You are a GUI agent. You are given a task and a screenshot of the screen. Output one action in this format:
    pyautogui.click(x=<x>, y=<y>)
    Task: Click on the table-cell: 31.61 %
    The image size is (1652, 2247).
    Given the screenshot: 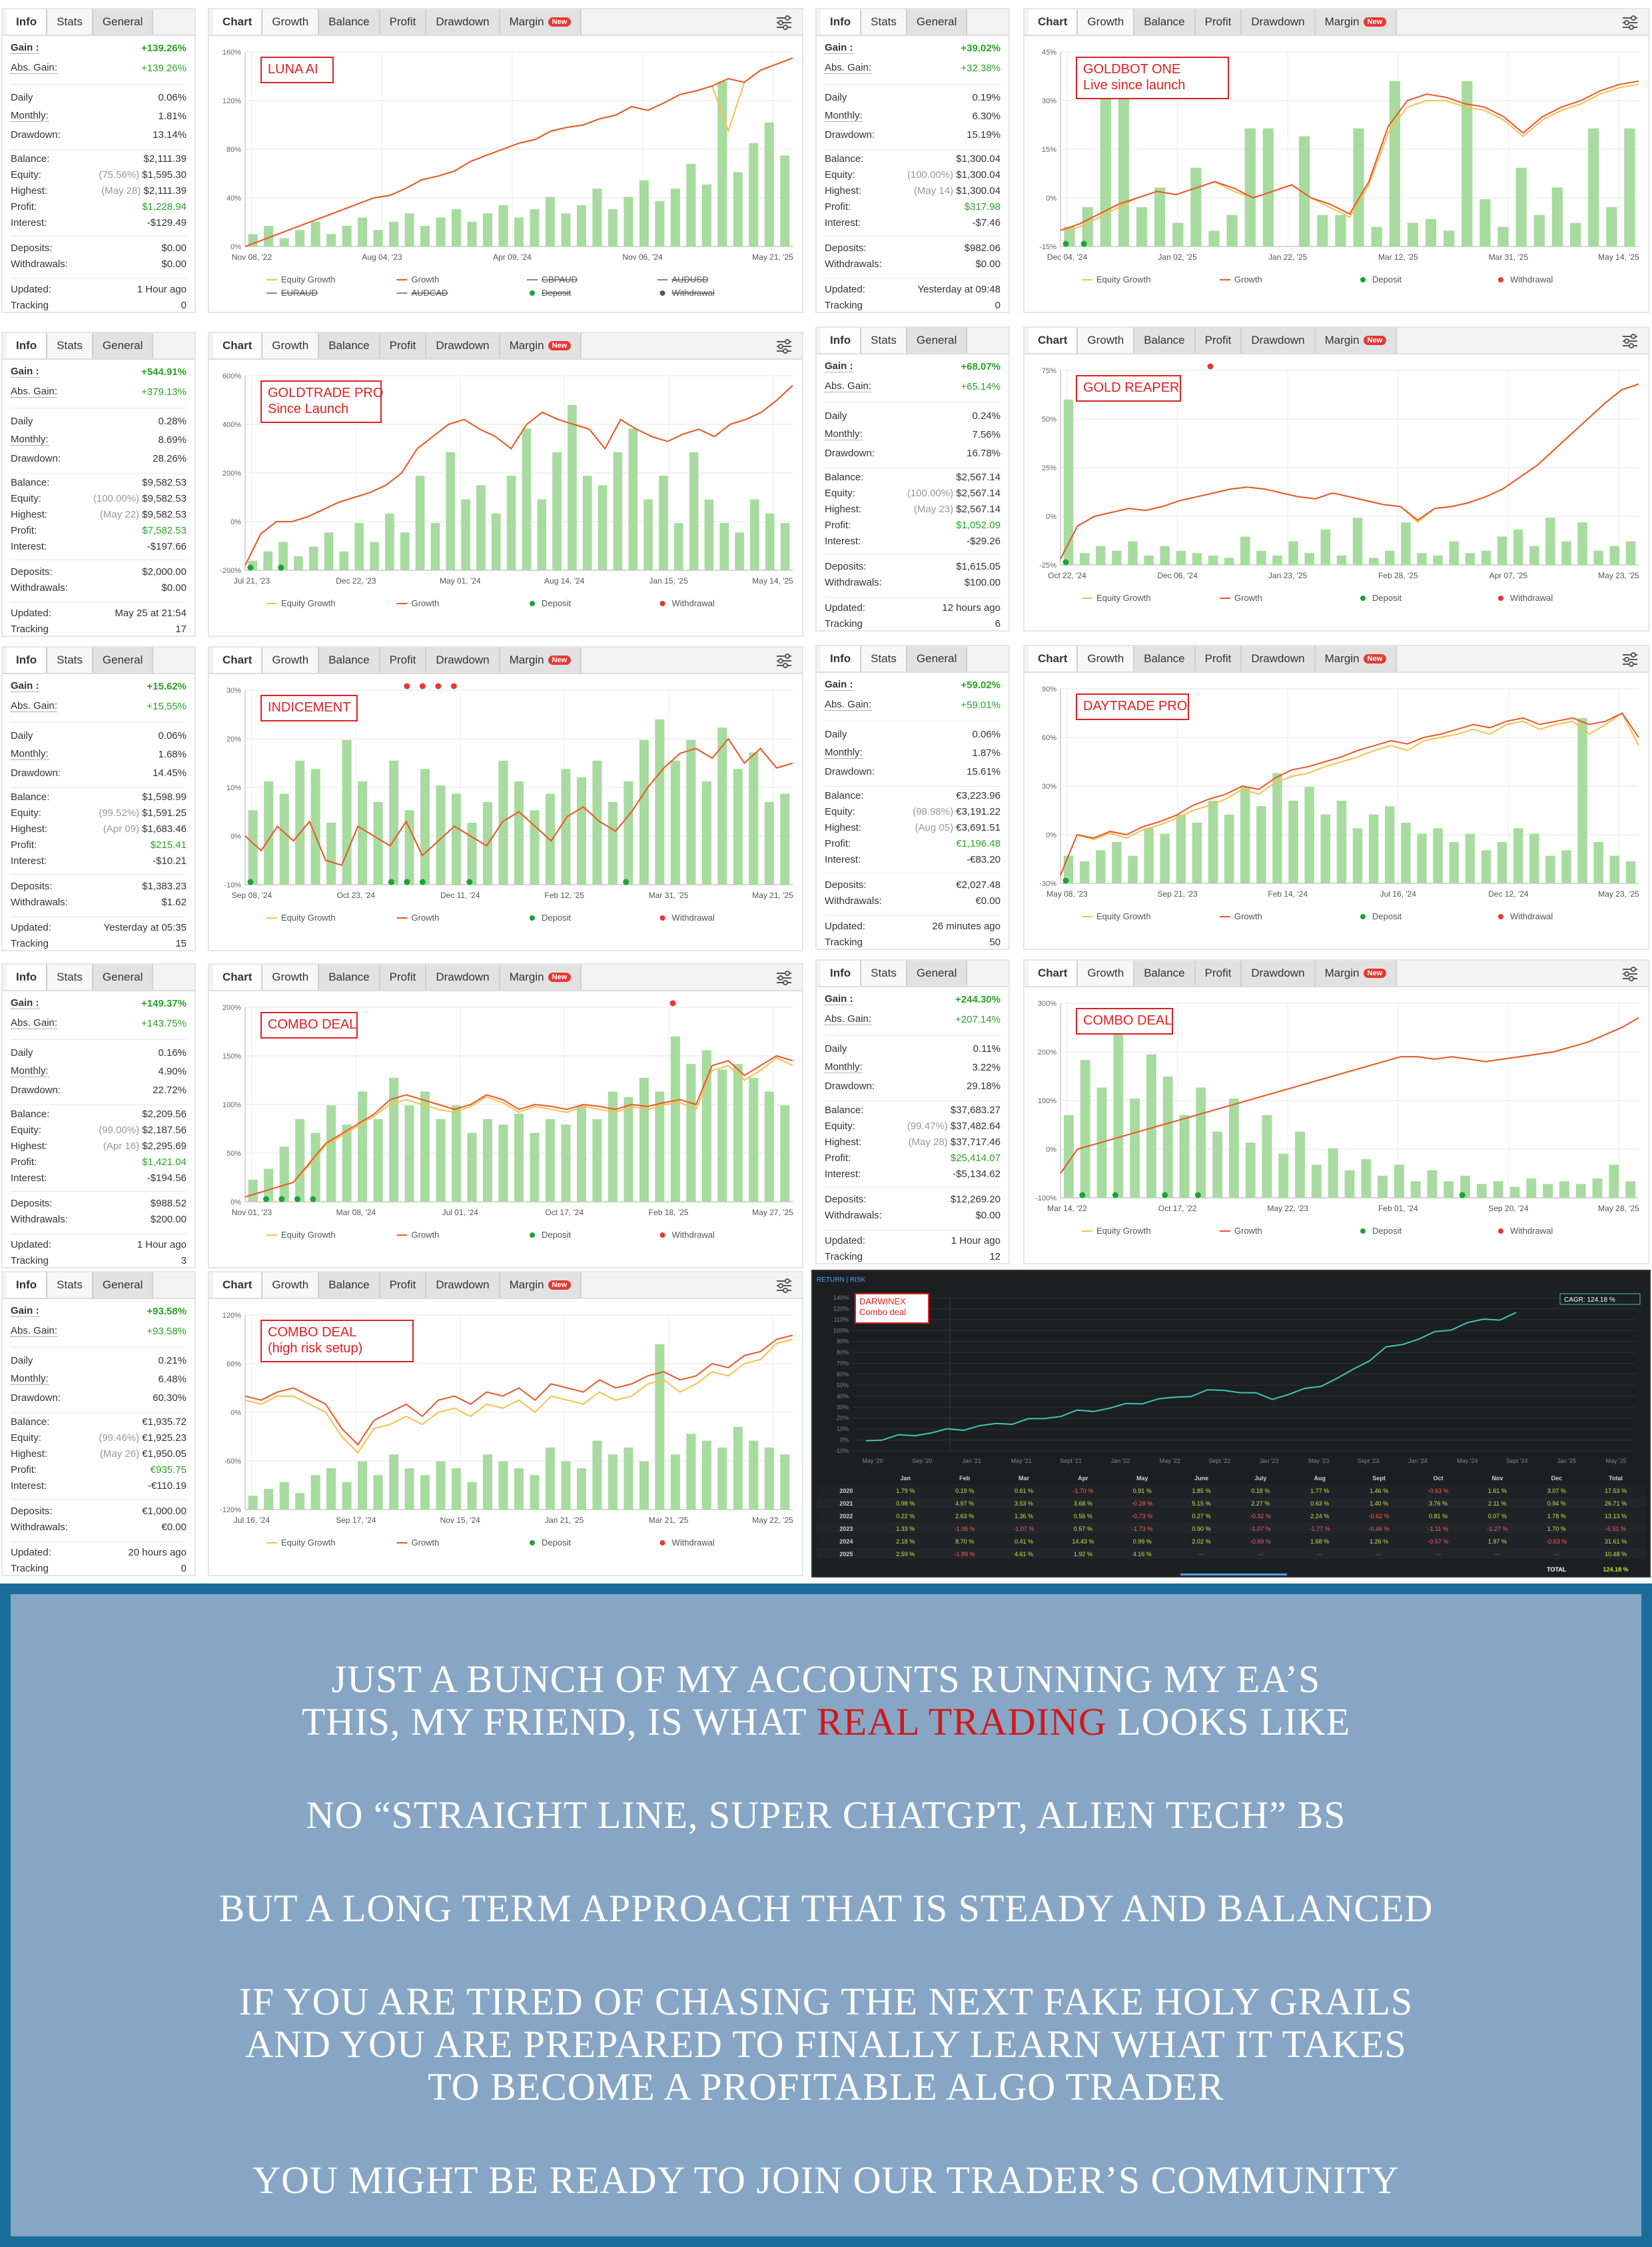 What is the action you would take?
    pyautogui.click(x=1616, y=1541)
    